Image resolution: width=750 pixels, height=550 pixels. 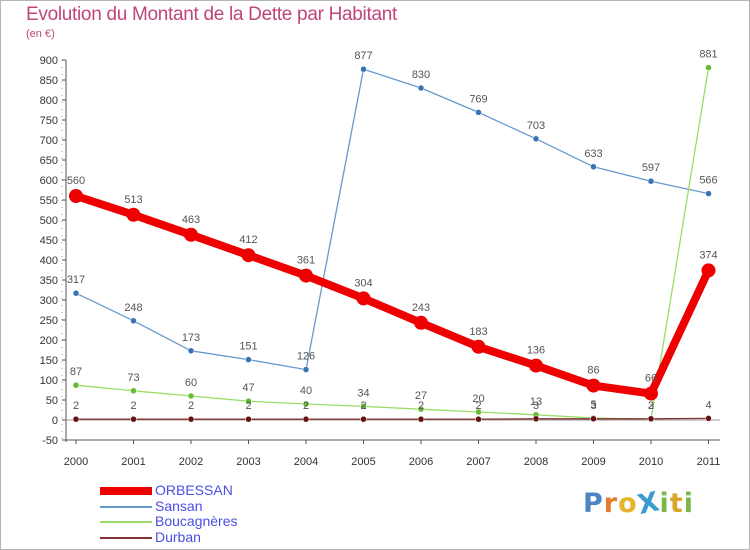 I want to click on legend-label: ORBESSAN, so click(x=194, y=490).